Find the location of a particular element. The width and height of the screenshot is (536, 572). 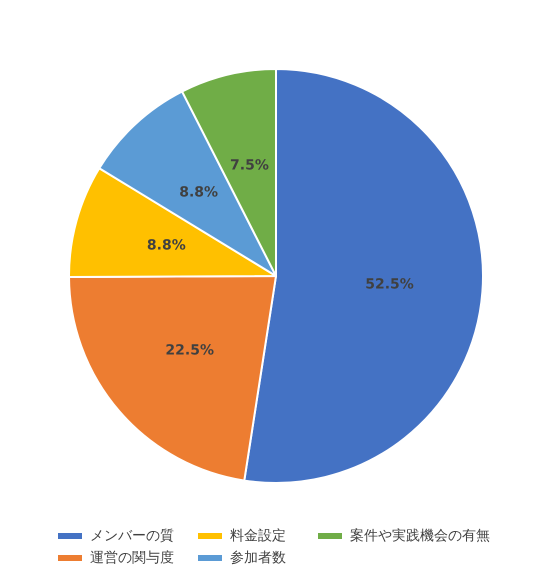

data-label: 22.5% is located at coordinates (189, 350).